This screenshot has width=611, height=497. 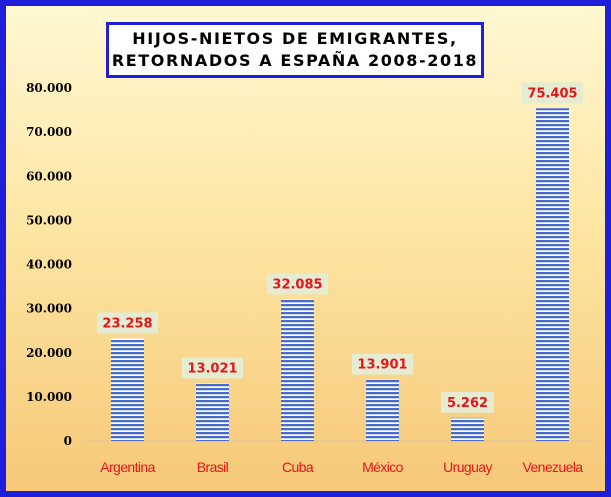 I want to click on y-tick-label: 10.000, so click(x=49, y=397).